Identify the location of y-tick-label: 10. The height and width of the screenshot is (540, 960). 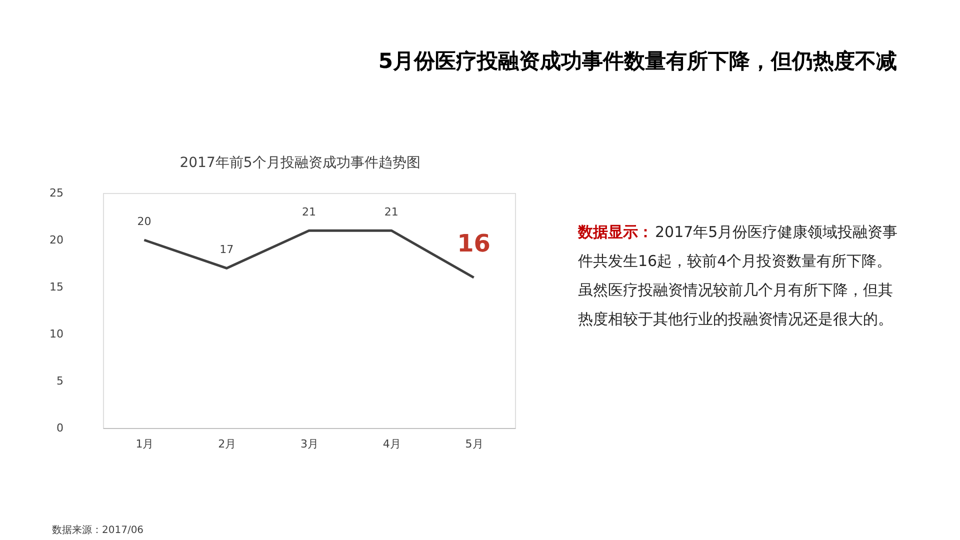
(57, 334).